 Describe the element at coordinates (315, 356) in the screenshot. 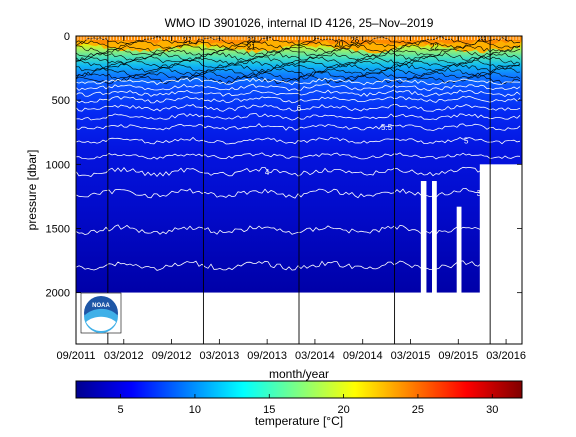

I see `x-tick-label: 03/2014` at that location.